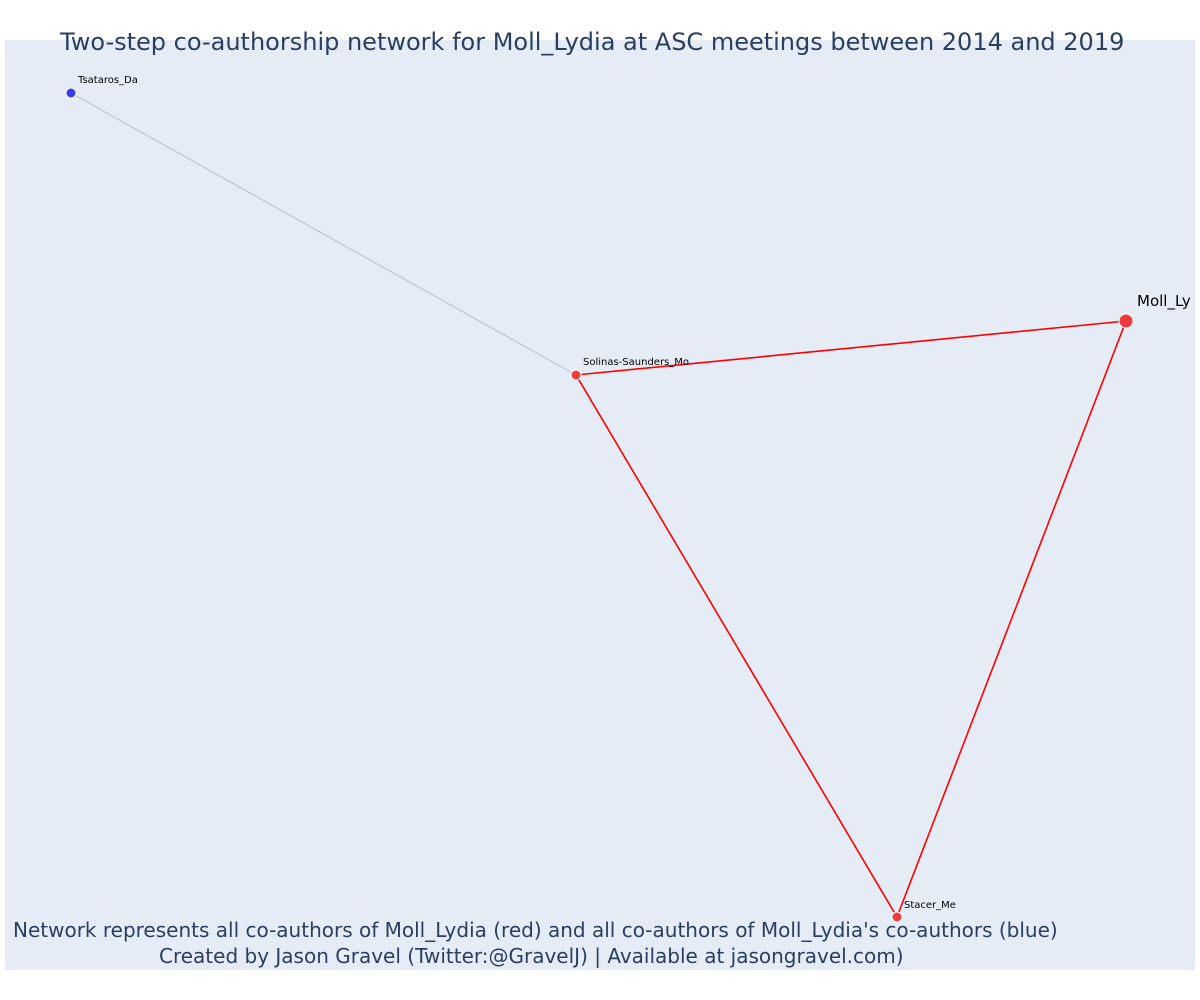 Image resolution: width=1200 pixels, height=1000 pixels. Describe the element at coordinates (851, 348) in the screenshot. I see `edge-solinas-moll` at that location.